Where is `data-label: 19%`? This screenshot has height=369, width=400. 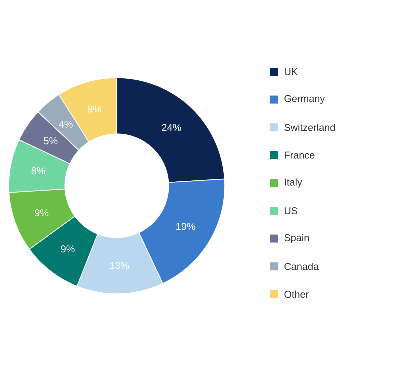
data-label: 19% is located at coordinates (186, 226).